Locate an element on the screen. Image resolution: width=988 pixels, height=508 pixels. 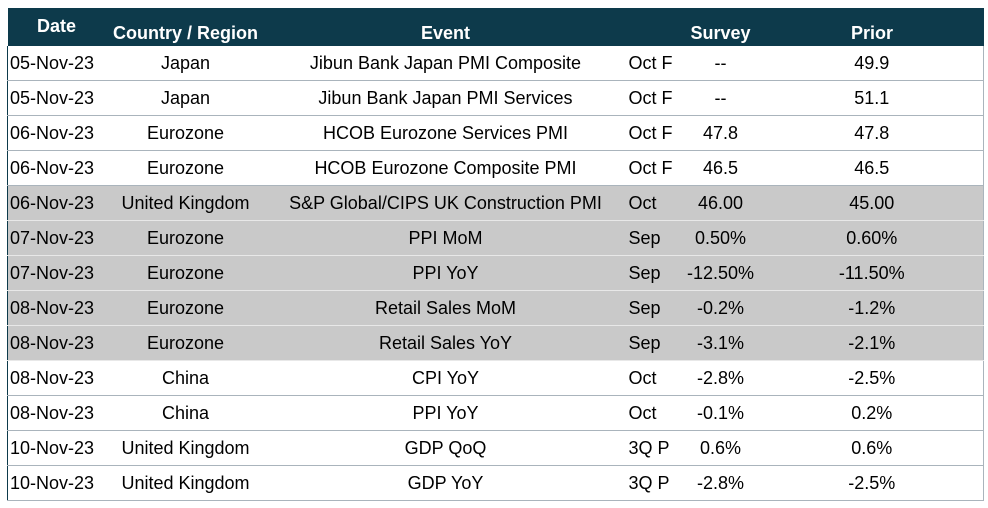
header-cell is located at coordinates (653, 27).